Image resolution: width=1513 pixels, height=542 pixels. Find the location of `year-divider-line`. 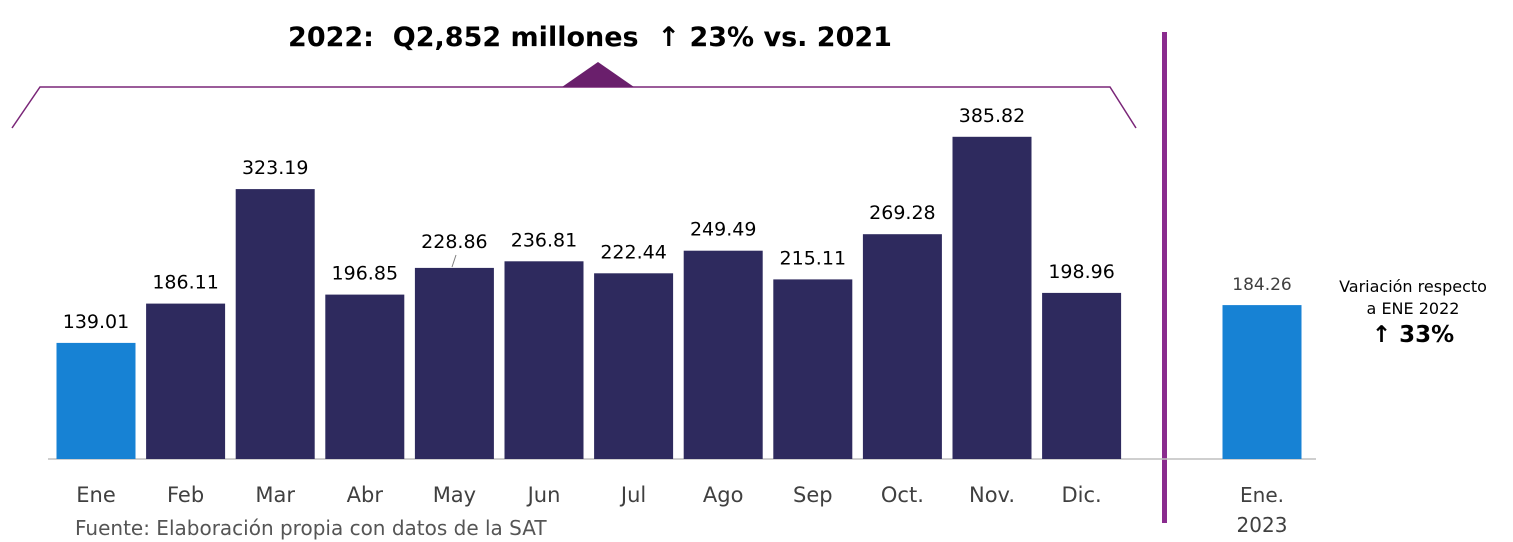

year-divider-line is located at coordinates (1164, 277).